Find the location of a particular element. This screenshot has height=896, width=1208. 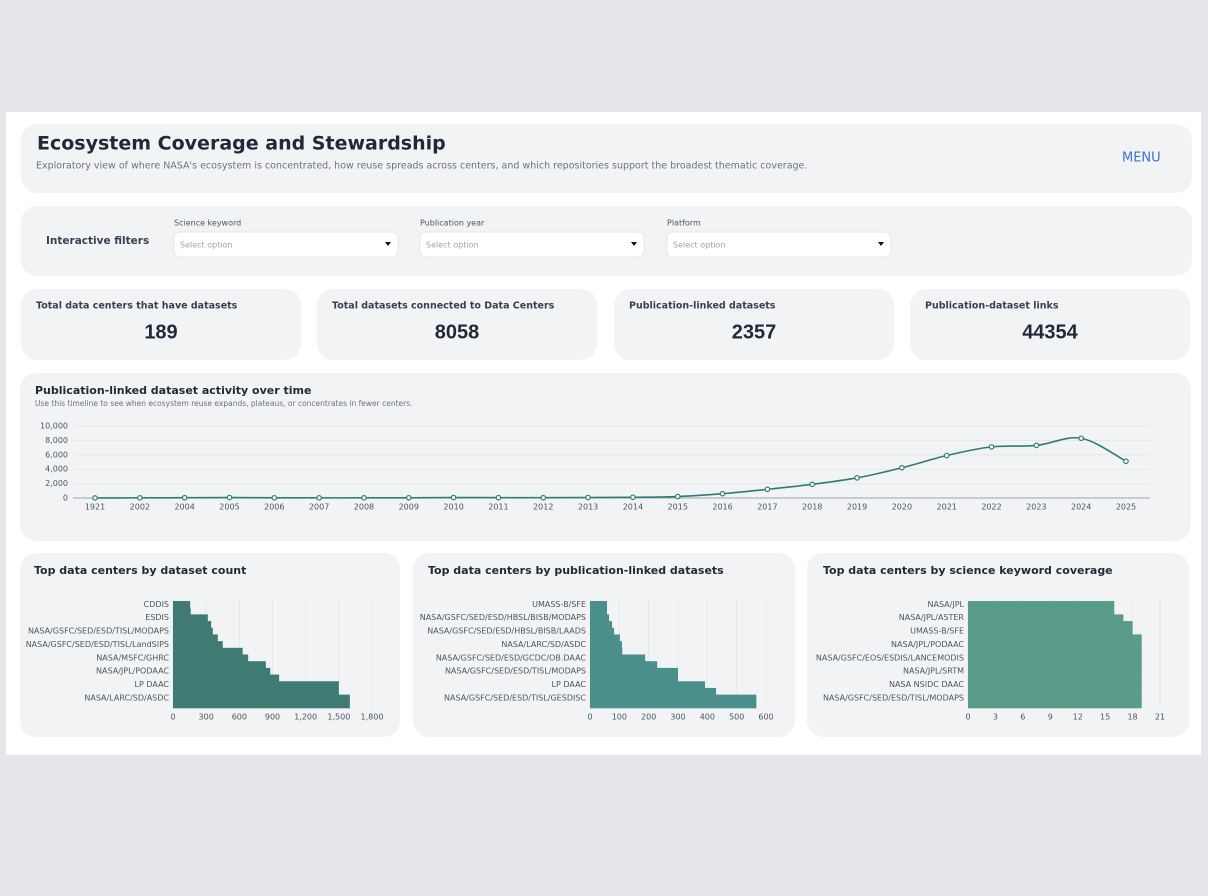

category-label: NASA/JPL/SRTM is located at coordinates (933, 671).